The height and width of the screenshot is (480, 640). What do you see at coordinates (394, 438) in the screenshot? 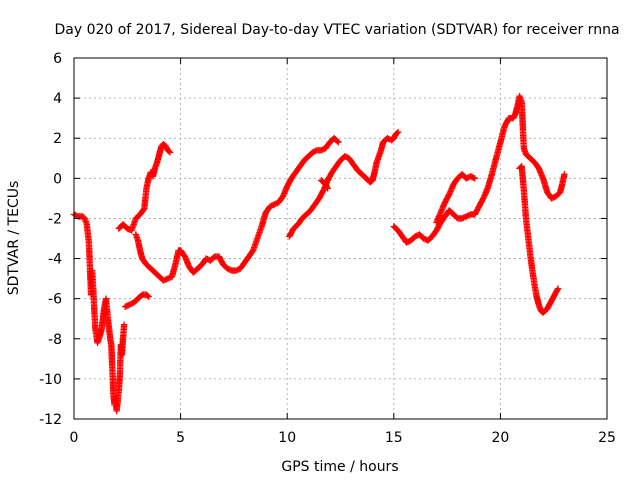
I see `x-tick-label: 15` at bounding box center [394, 438].